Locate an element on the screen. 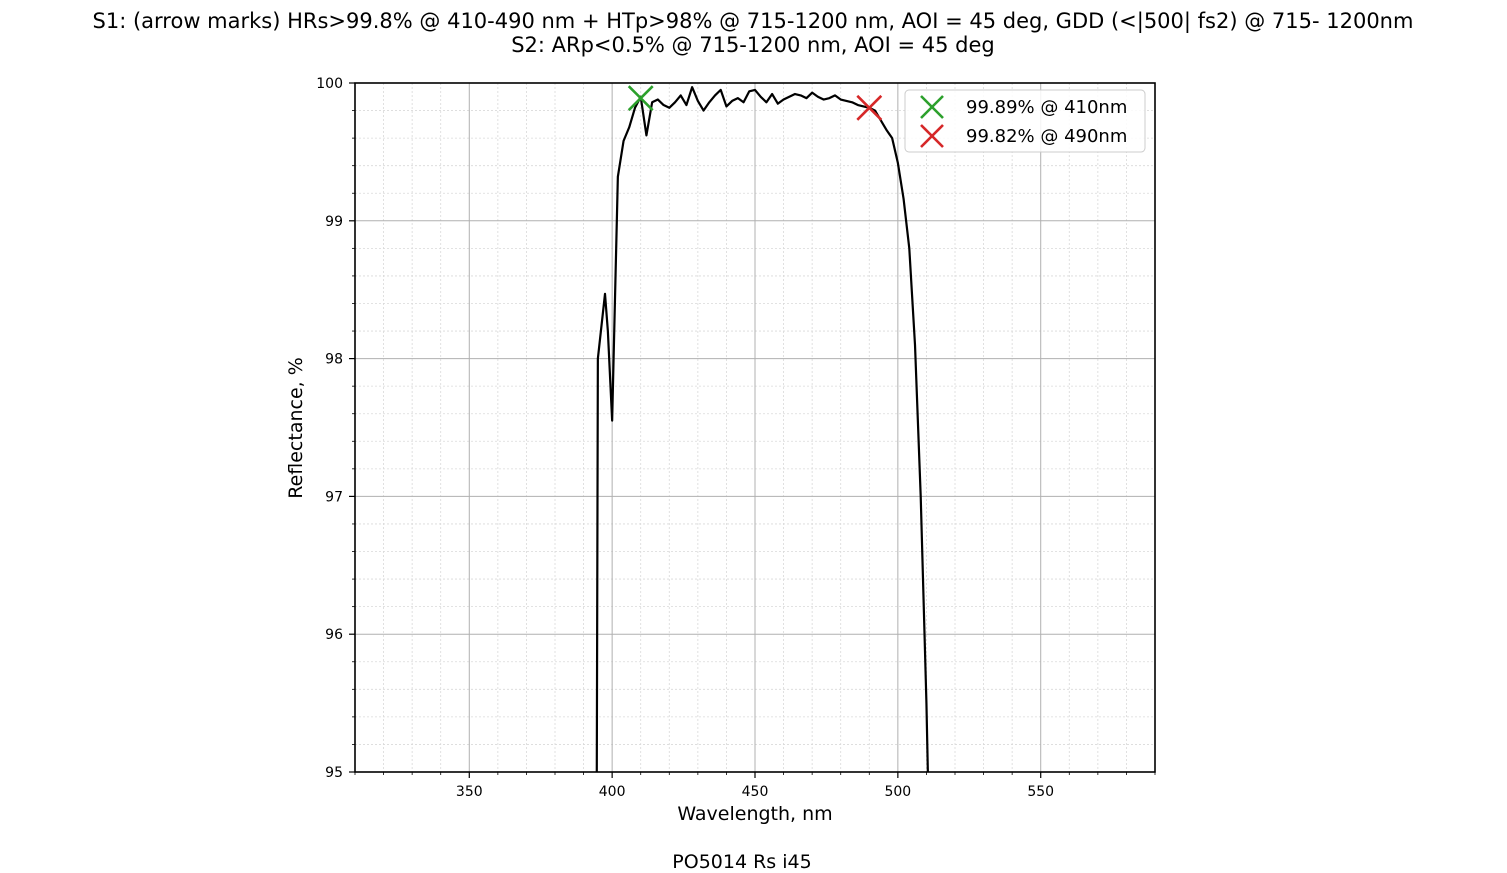  legend-box is located at coordinates (1025, 121).